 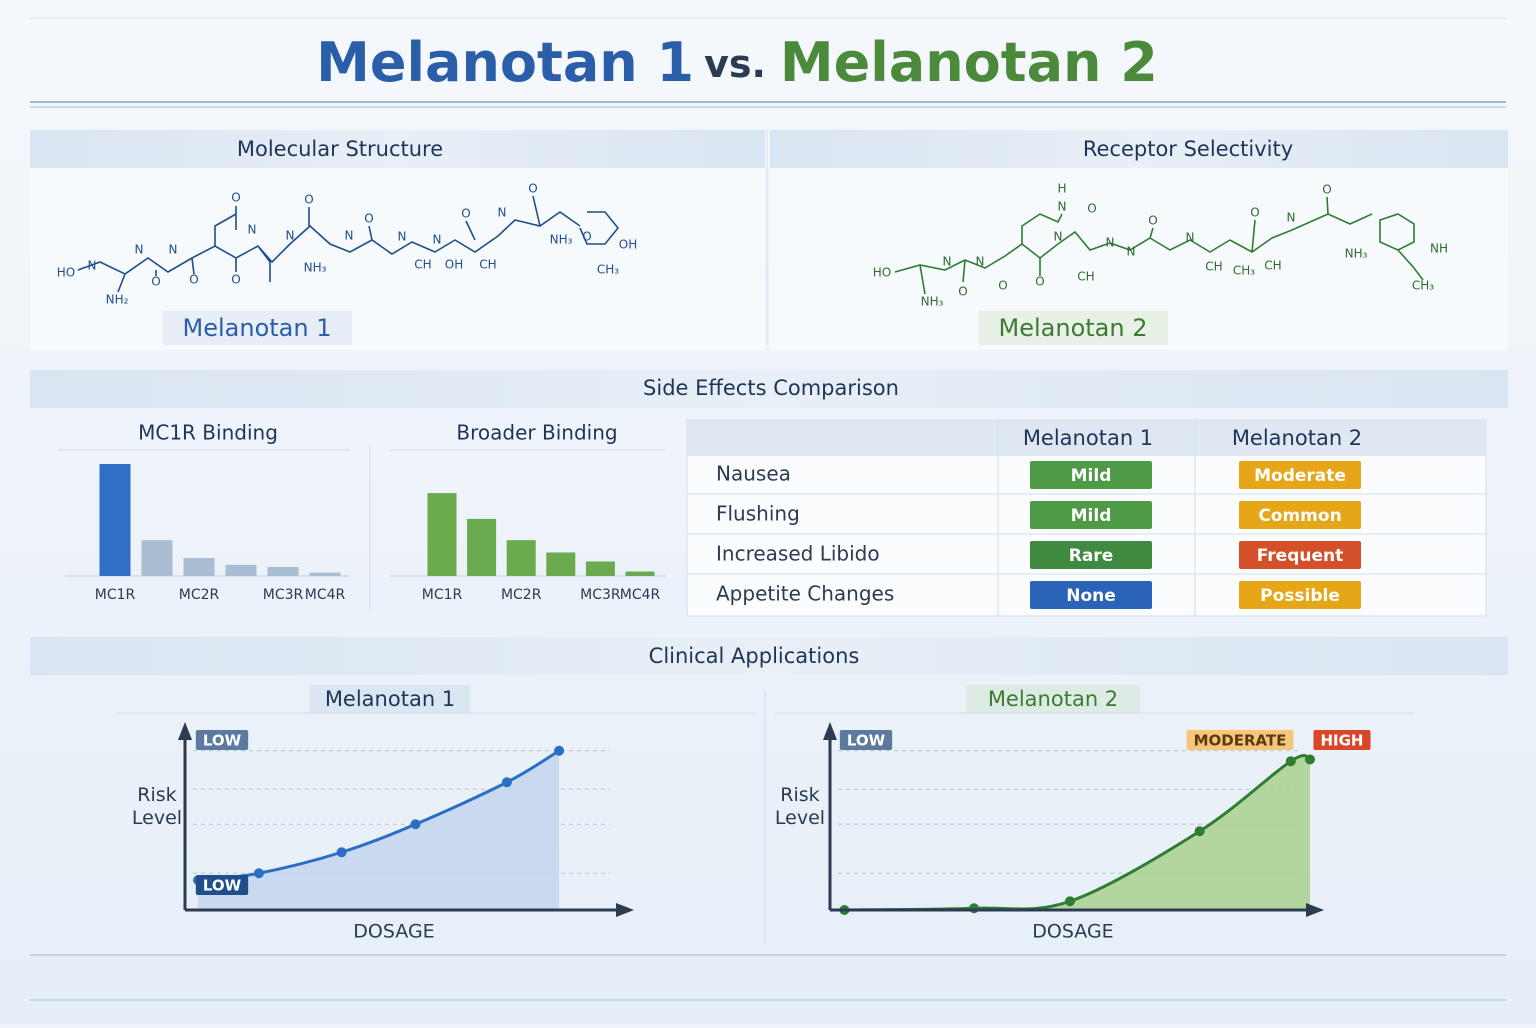 I want to click on badge-label: HIGH, so click(x=1341, y=741).